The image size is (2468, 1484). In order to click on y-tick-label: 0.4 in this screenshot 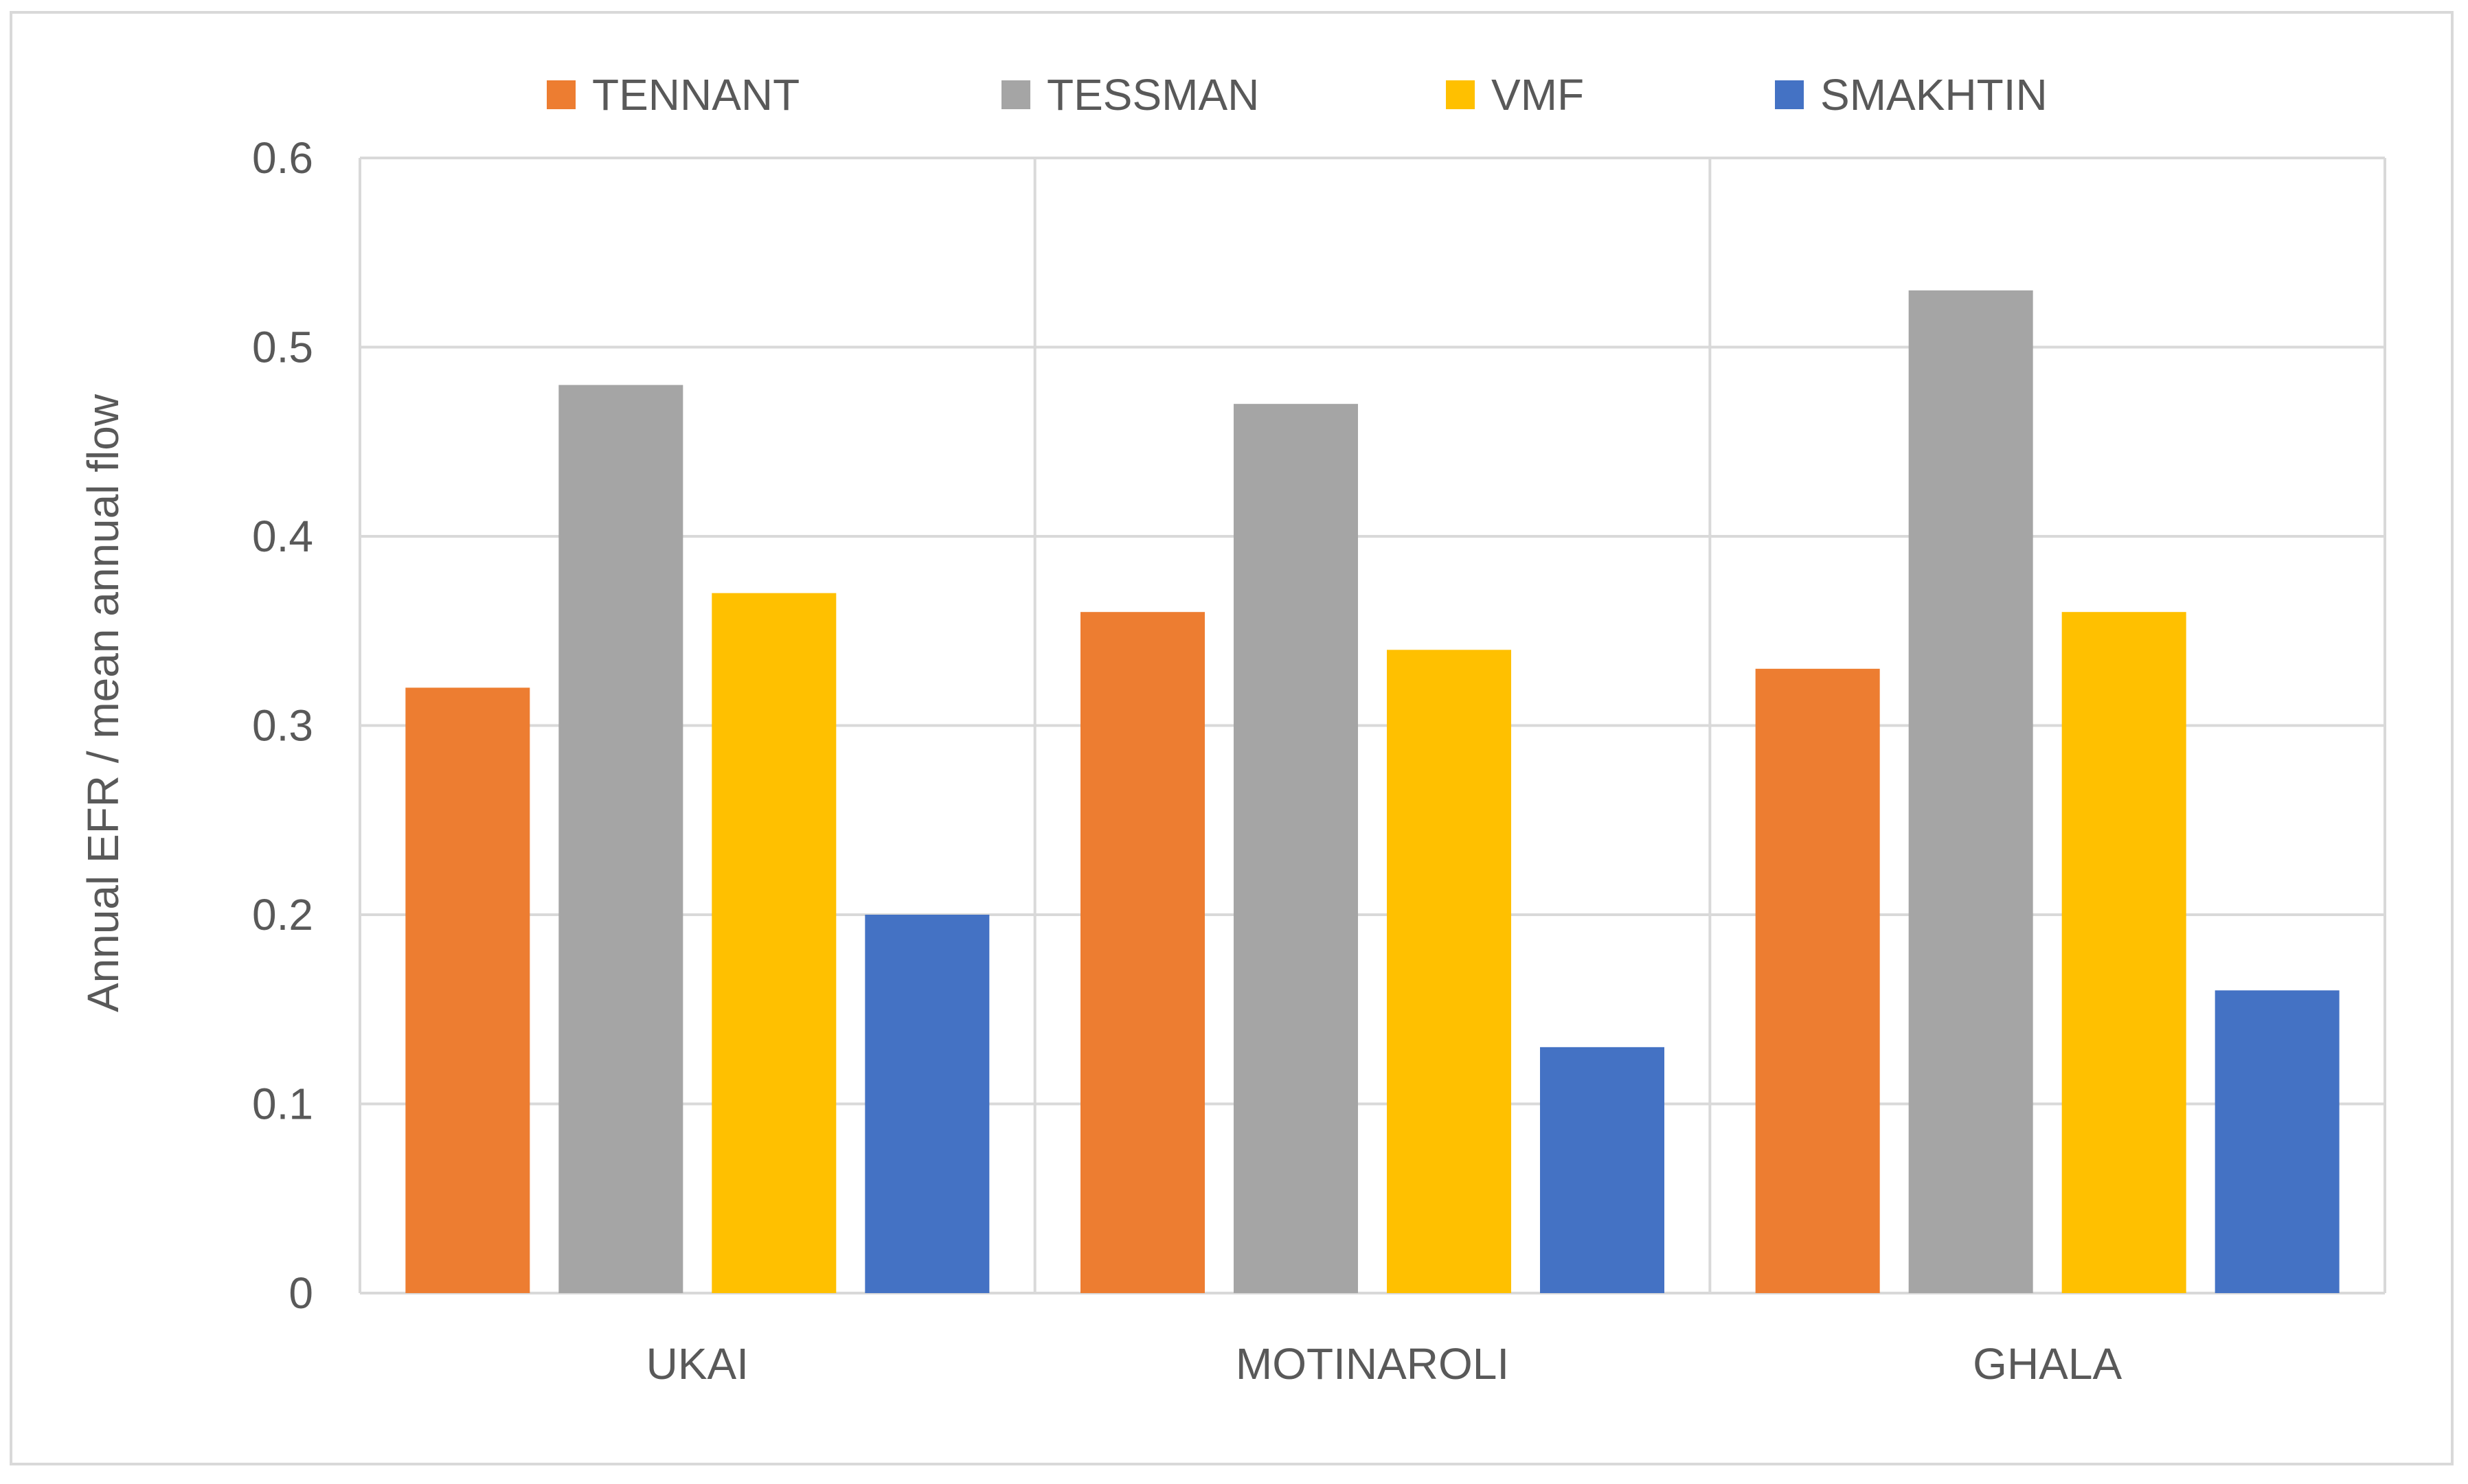, I will do `click(282, 537)`.